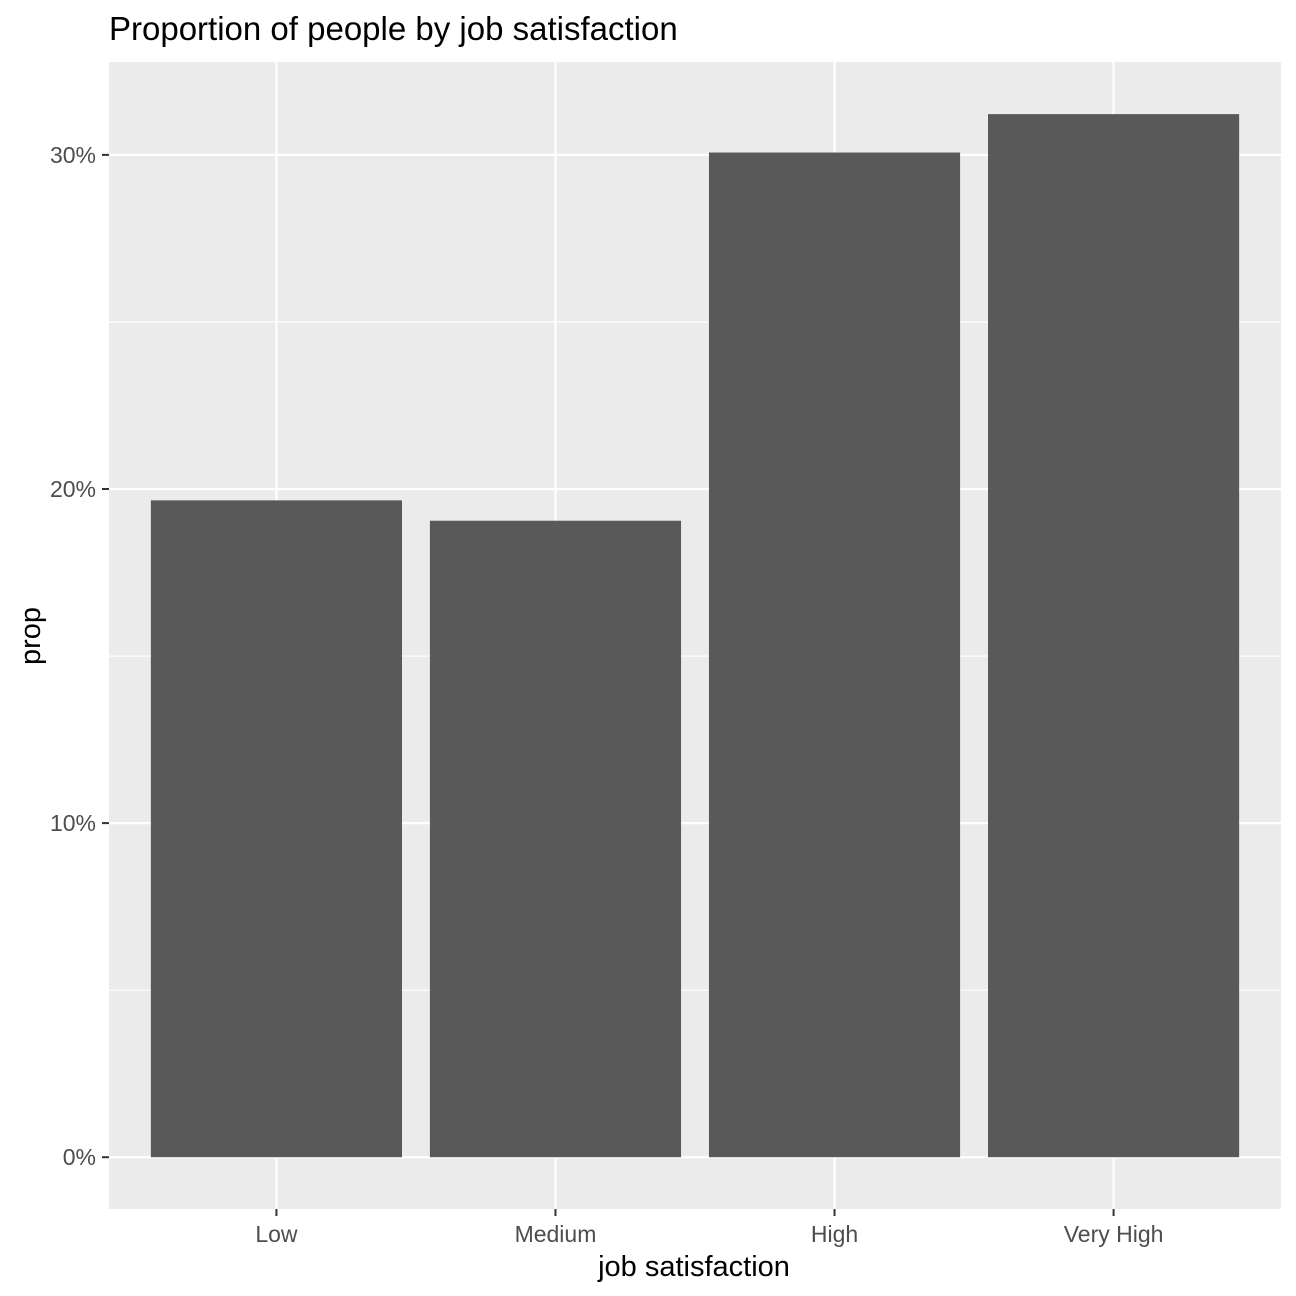  I want to click on y-tick-label: 20%, so click(73, 489).